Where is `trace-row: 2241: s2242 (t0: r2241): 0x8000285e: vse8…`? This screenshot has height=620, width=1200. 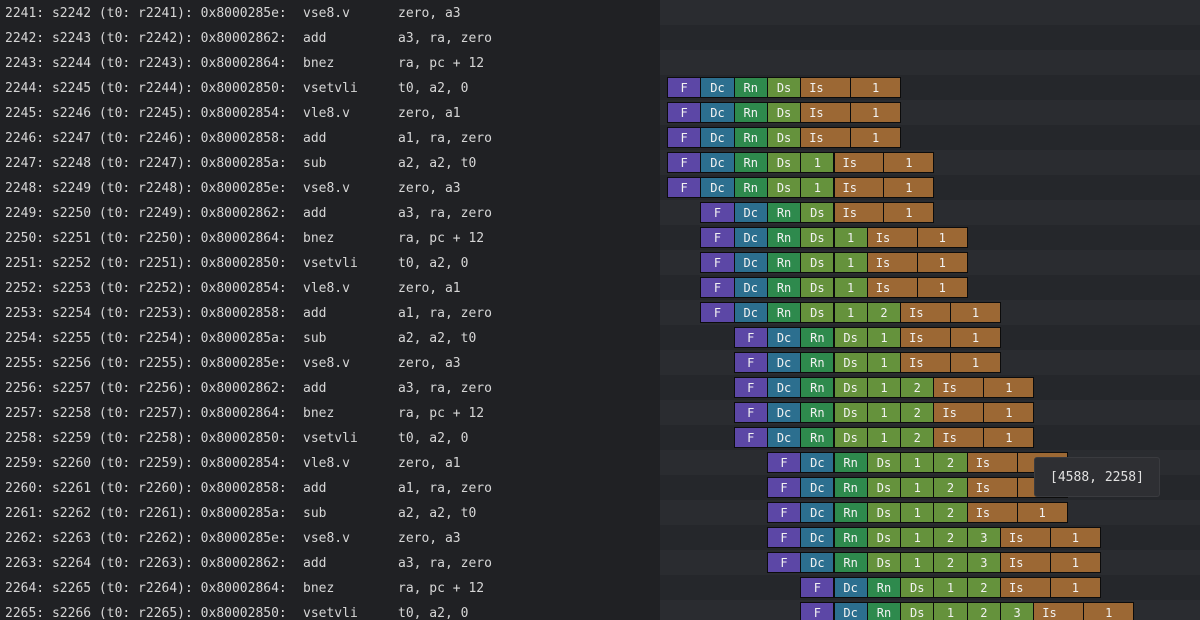
trace-row: 2241: s2242 (t0: r2241): 0x8000285e: vse8… is located at coordinates (330, 13).